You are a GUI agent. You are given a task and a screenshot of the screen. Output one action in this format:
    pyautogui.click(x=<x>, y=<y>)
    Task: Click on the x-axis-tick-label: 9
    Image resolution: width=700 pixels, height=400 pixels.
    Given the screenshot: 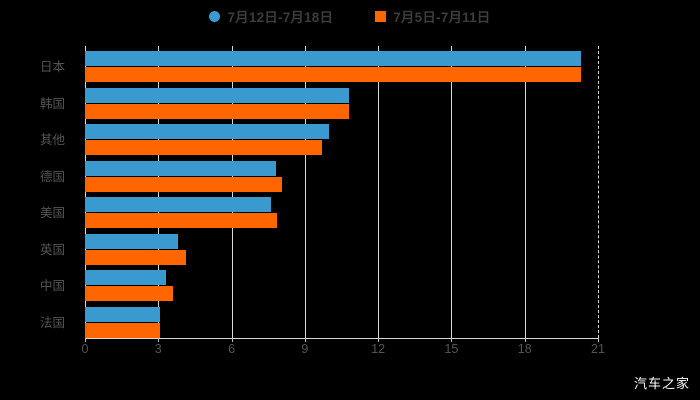 What is the action you would take?
    pyautogui.click(x=305, y=349)
    